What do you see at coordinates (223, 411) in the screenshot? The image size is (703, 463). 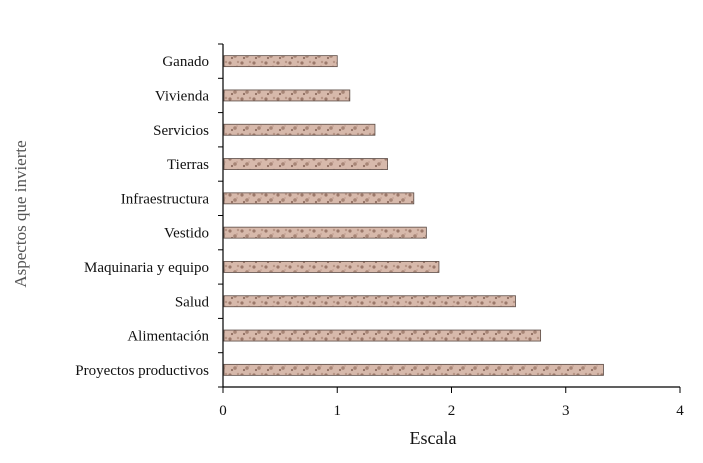 I see `x-tick-label-0: 0` at bounding box center [223, 411].